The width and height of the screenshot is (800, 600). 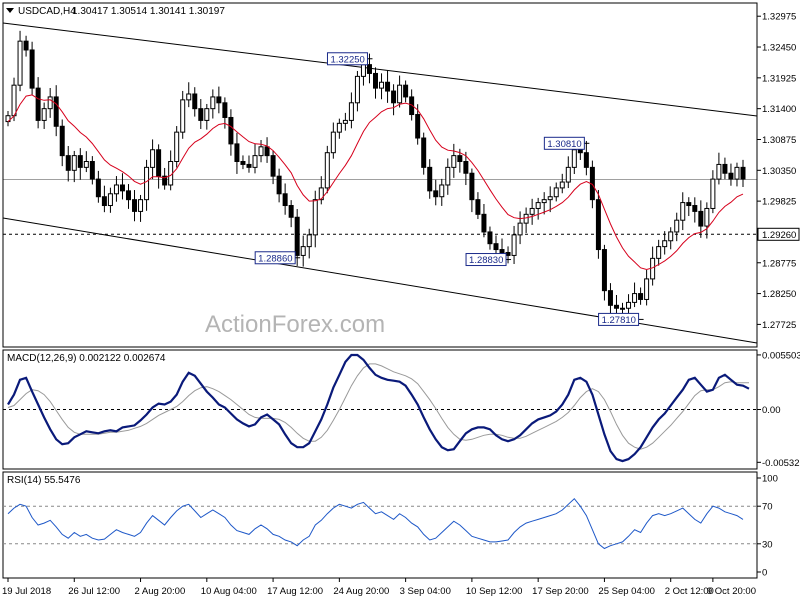 What do you see at coordinates (229, 591) in the screenshot?
I see `time-tick-label: 10 Aug 04:00` at bounding box center [229, 591].